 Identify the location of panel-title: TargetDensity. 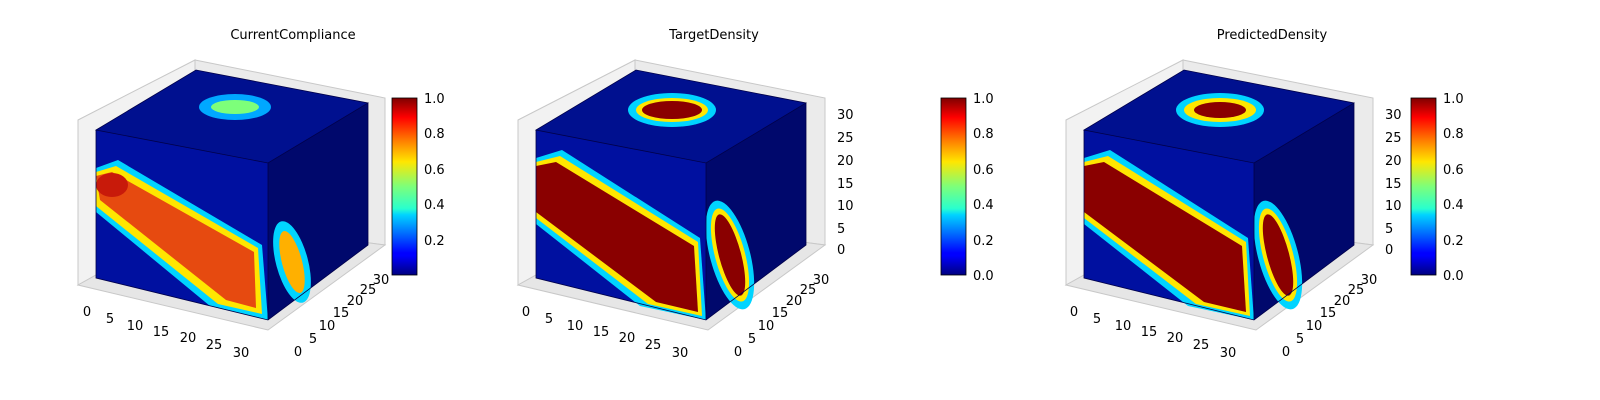
(713, 35).